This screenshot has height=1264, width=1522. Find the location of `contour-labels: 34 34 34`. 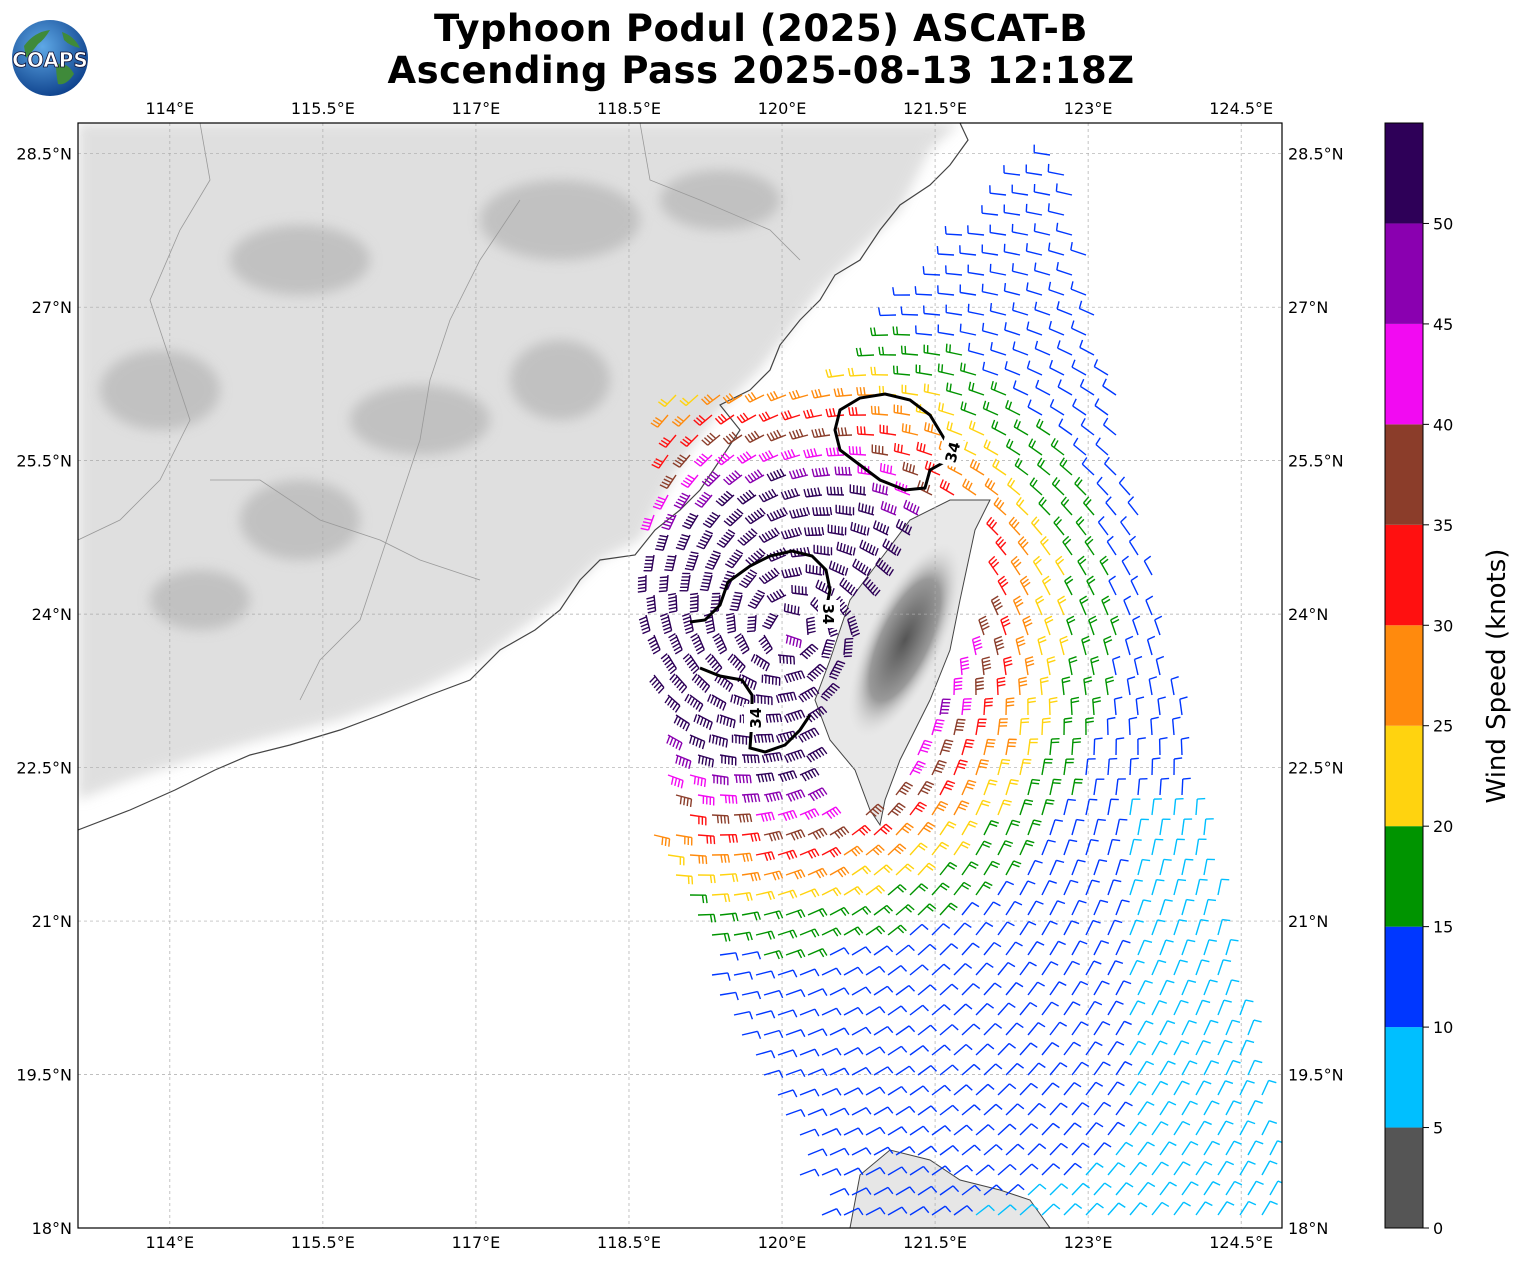

contour-labels: 34 34 34 is located at coordinates (855, 583).